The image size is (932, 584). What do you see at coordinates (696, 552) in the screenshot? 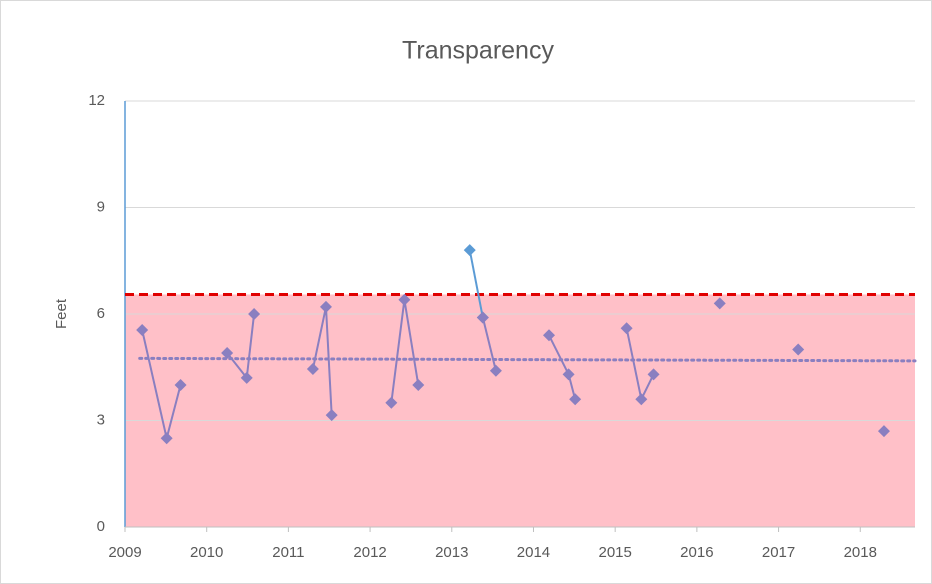
I see `x-tick-label: 2016` at bounding box center [696, 552].